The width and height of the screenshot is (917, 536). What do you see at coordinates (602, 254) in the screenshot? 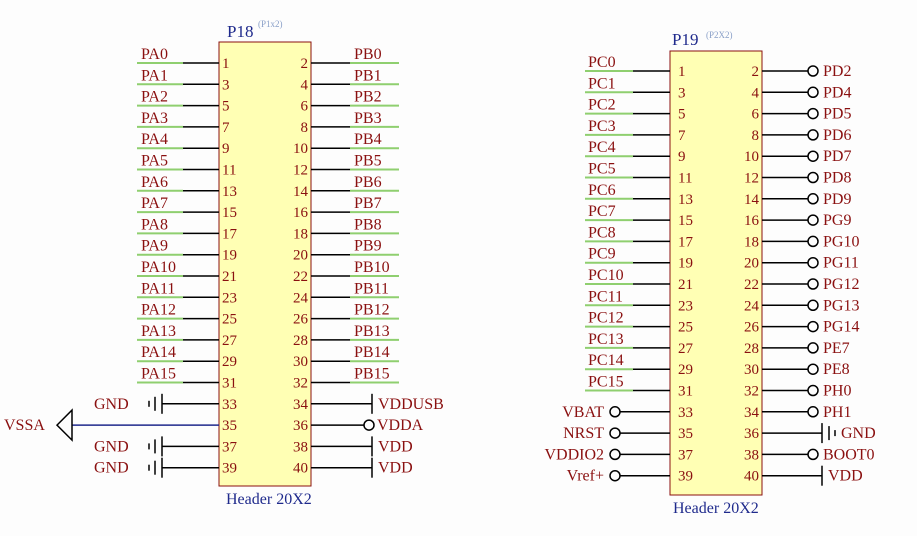
I see `net-label: PC9` at bounding box center [602, 254].